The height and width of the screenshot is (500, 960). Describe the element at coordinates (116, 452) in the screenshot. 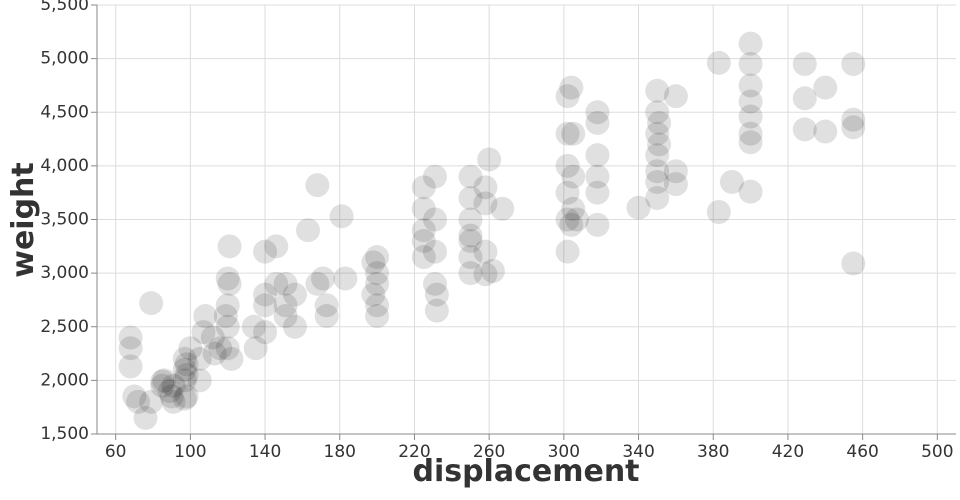

I see `x-tick-label: 60` at that location.